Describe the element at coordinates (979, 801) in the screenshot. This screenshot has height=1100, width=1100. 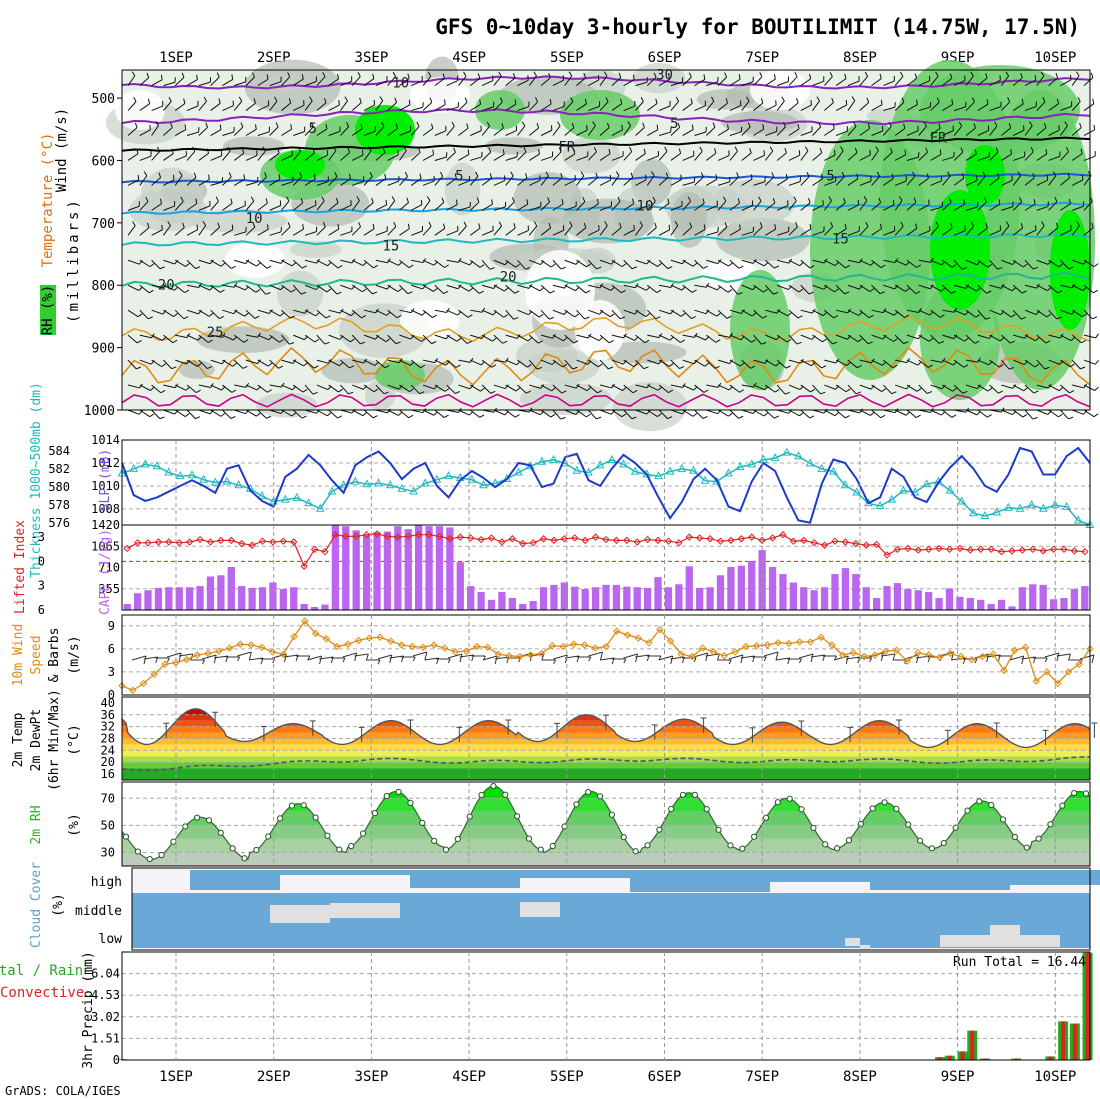
I see `rh-point` at that location.